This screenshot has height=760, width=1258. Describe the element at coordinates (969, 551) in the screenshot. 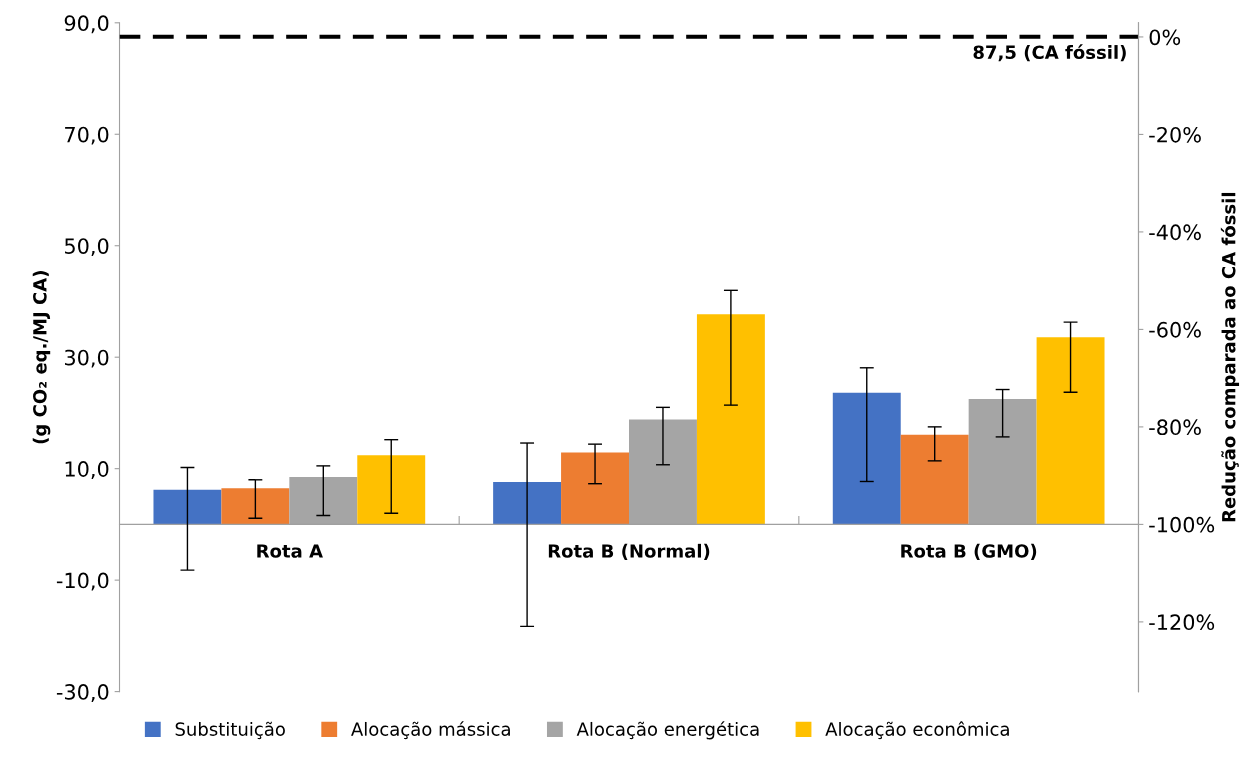

I see `x-tick-label: Rota B (GMO)` at that location.